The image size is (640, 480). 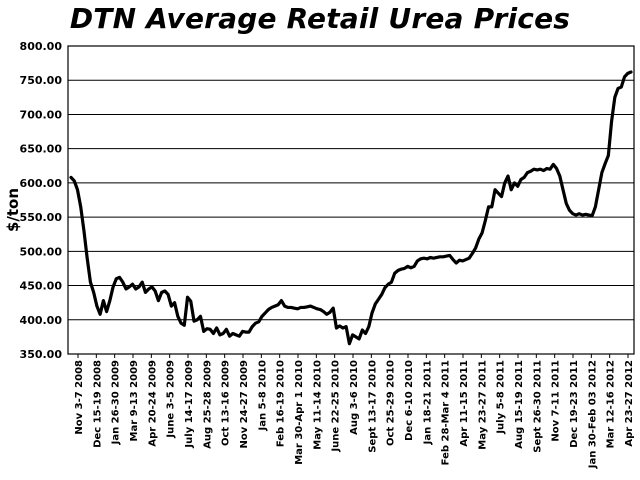 What do you see at coordinates (41, 354) in the screenshot?
I see `y-tick-label: 350.00` at bounding box center [41, 354].